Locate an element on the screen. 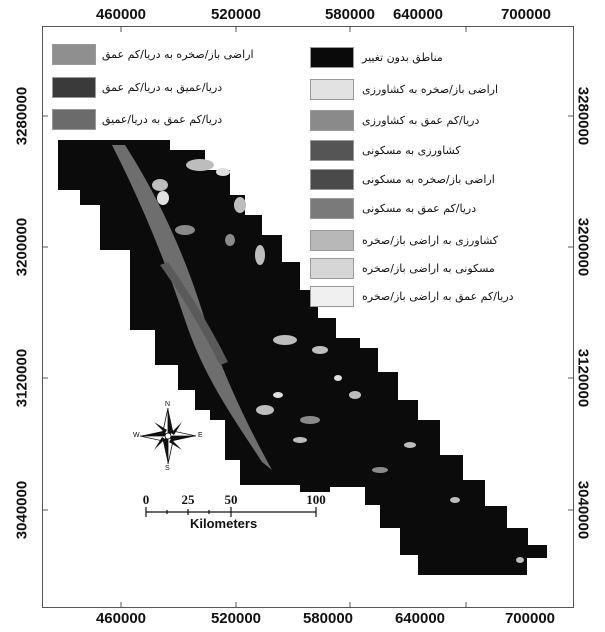 The image size is (605, 632). x-tick-bottom: 520000 is located at coordinates (236, 618).